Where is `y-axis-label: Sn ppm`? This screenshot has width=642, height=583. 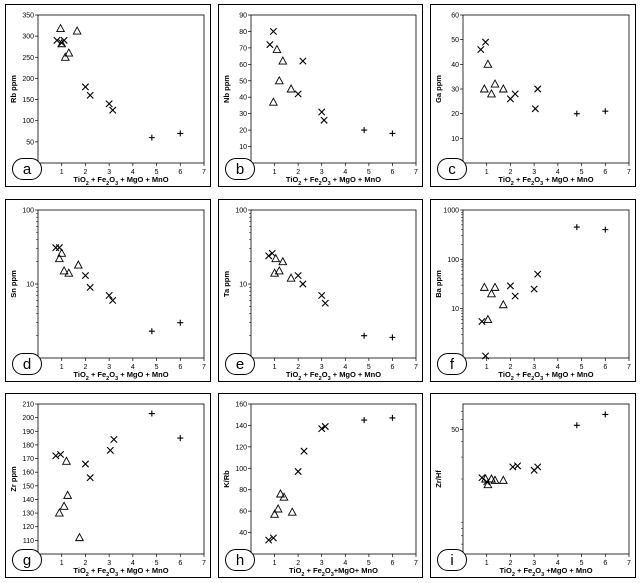
y-axis-label: Sn ppm is located at coordinates (13, 284).